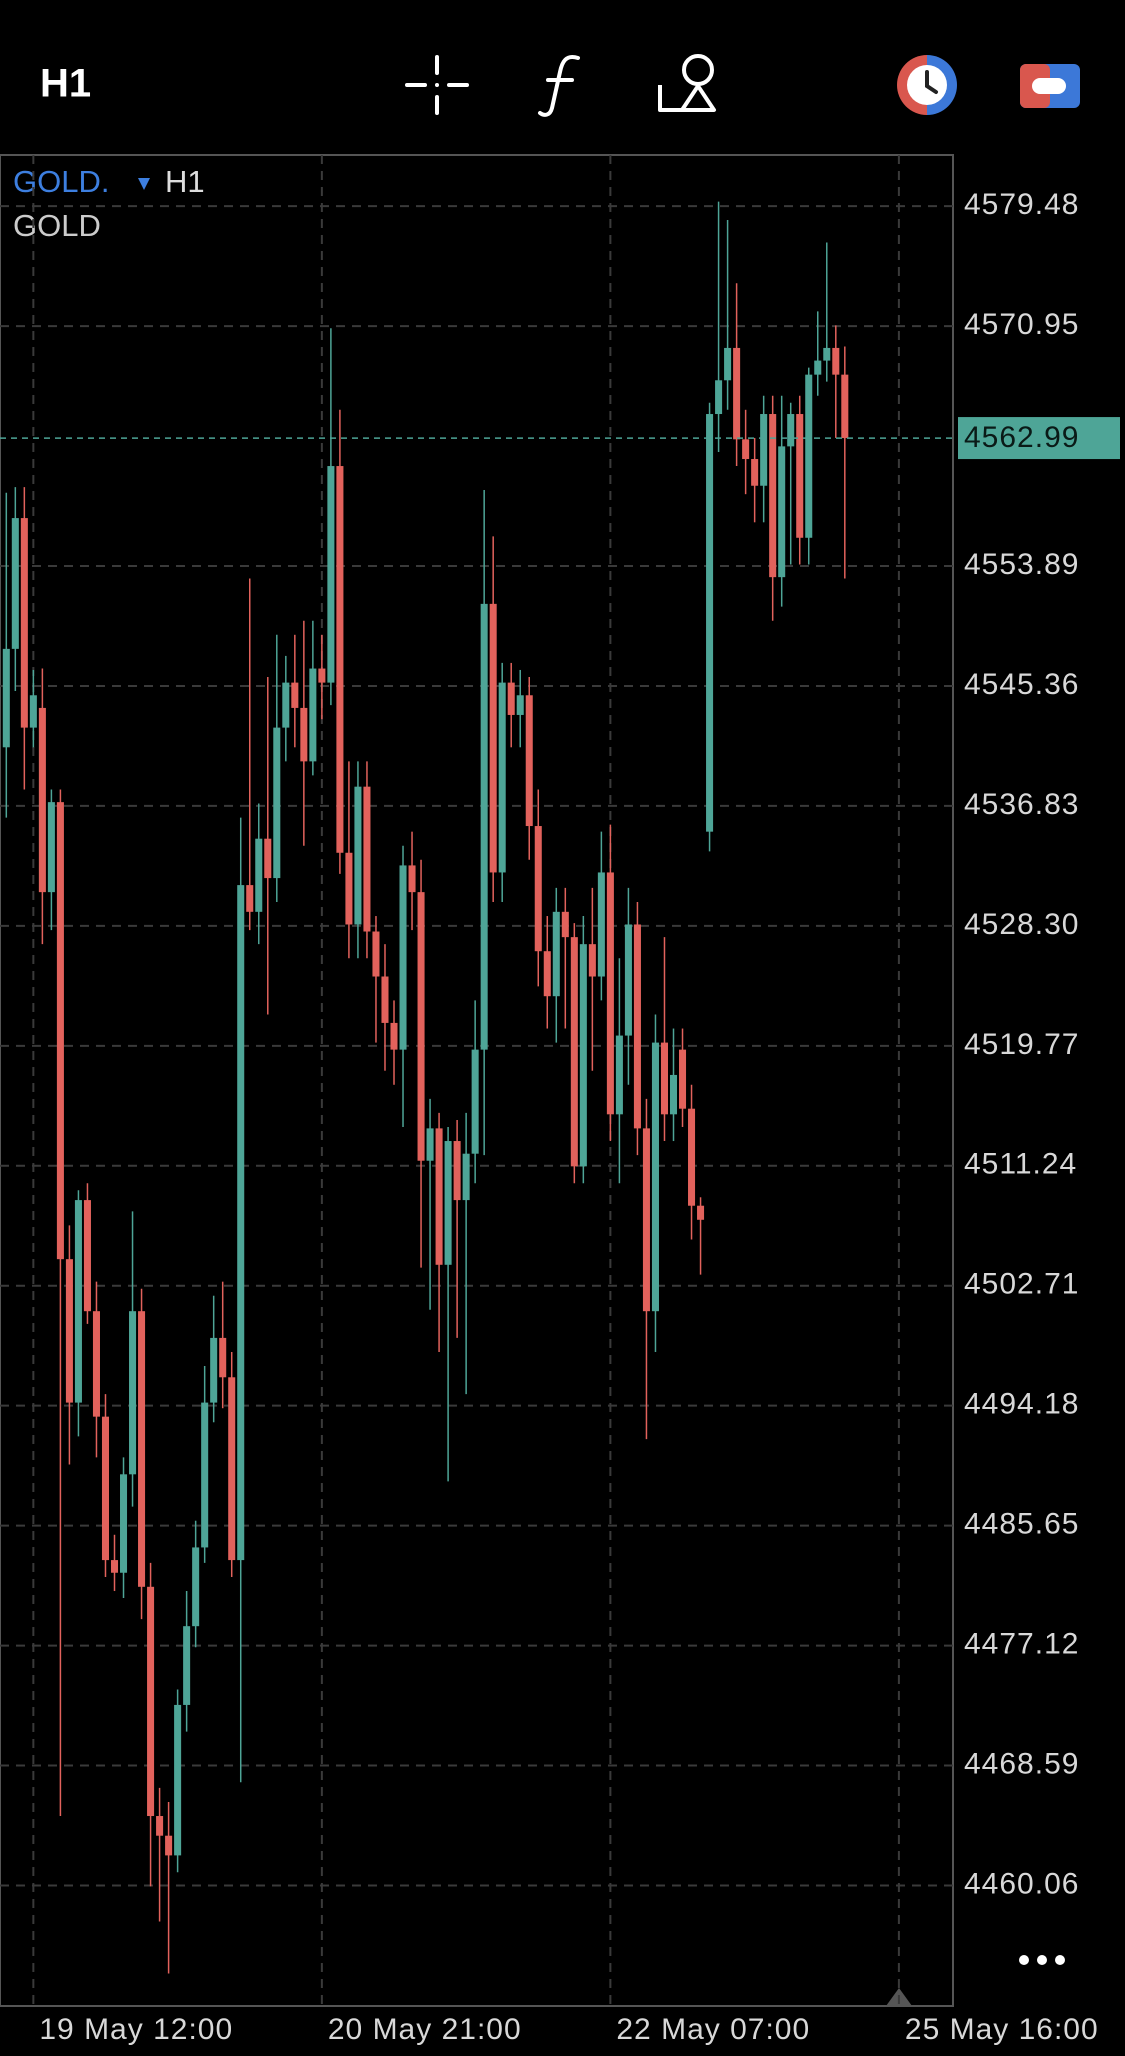  I want to click on timeframe-button: H1, so click(65, 84).